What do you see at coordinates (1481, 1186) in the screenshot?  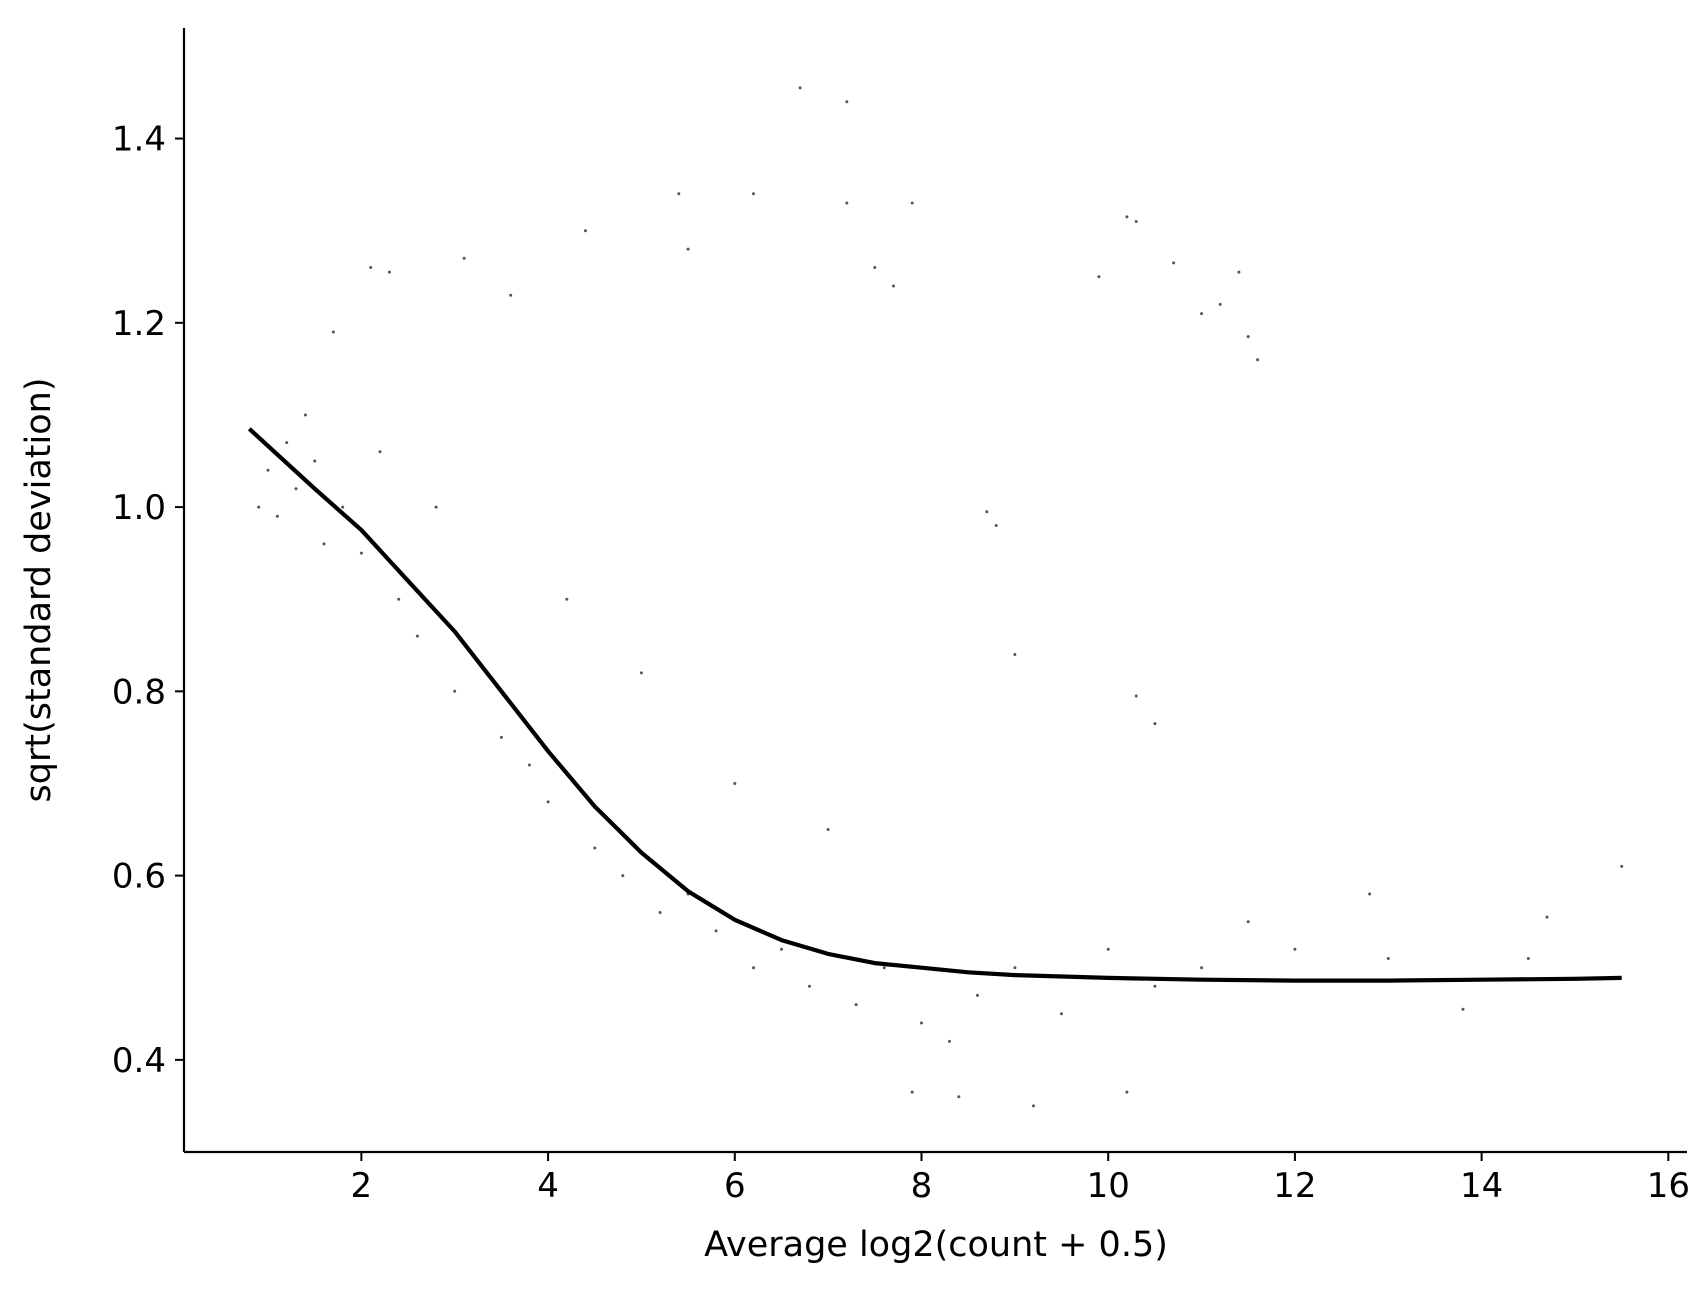 I see `x-tick-label: 14` at bounding box center [1481, 1186].